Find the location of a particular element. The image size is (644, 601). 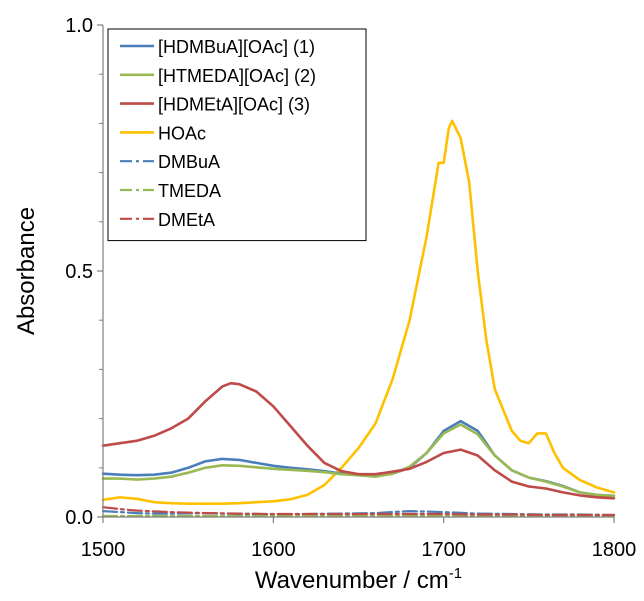

x-tick-label: 1500 is located at coordinates (103, 550).